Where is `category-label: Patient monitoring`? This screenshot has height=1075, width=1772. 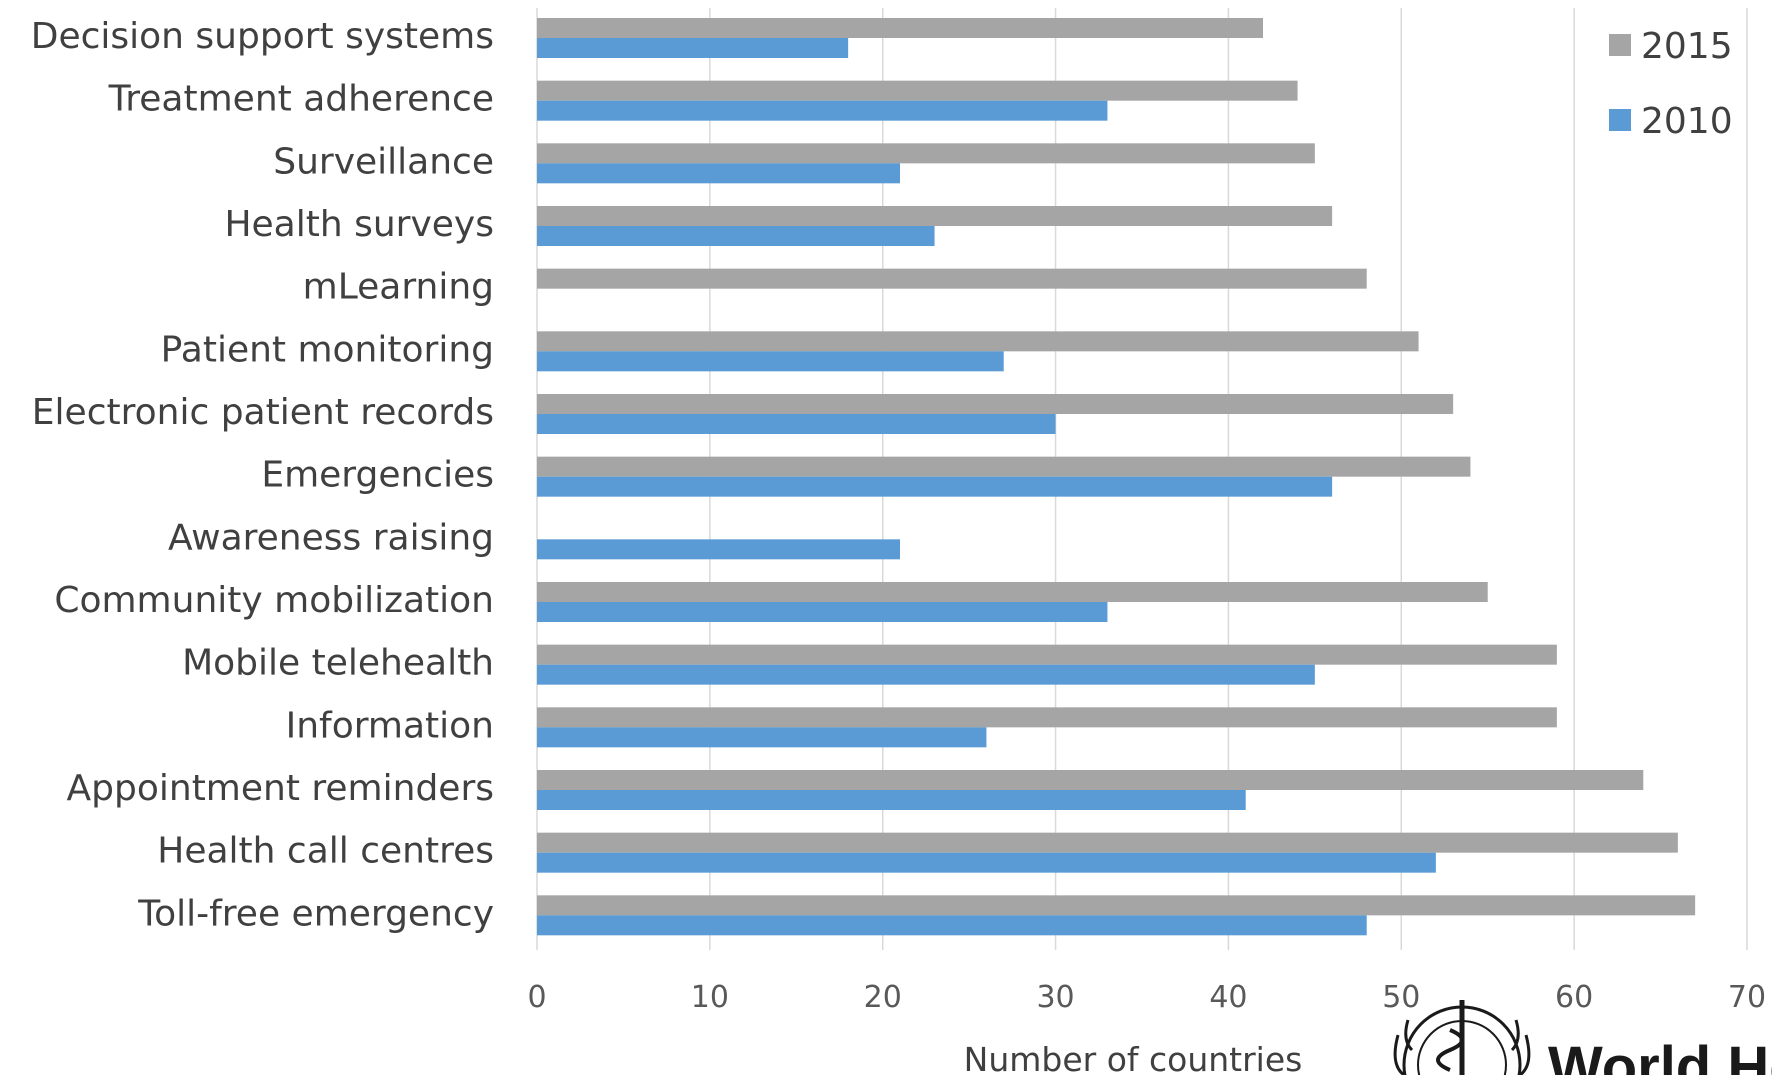 category-label: Patient monitoring is located at coordinates (327, 349).